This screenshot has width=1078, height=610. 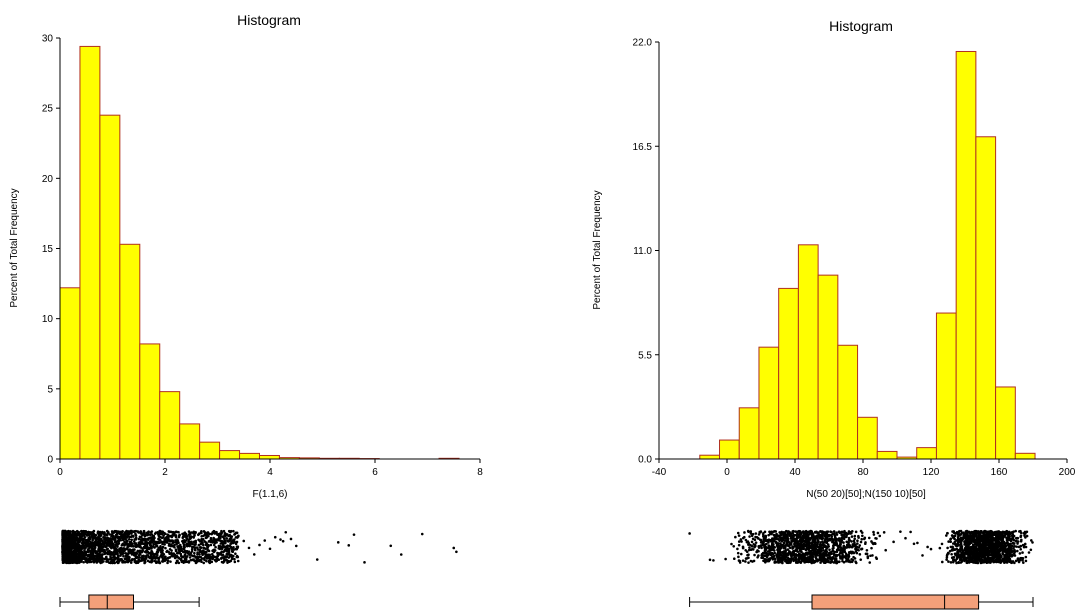 I want to click on histogram-bar, so click(x=769, y=403).